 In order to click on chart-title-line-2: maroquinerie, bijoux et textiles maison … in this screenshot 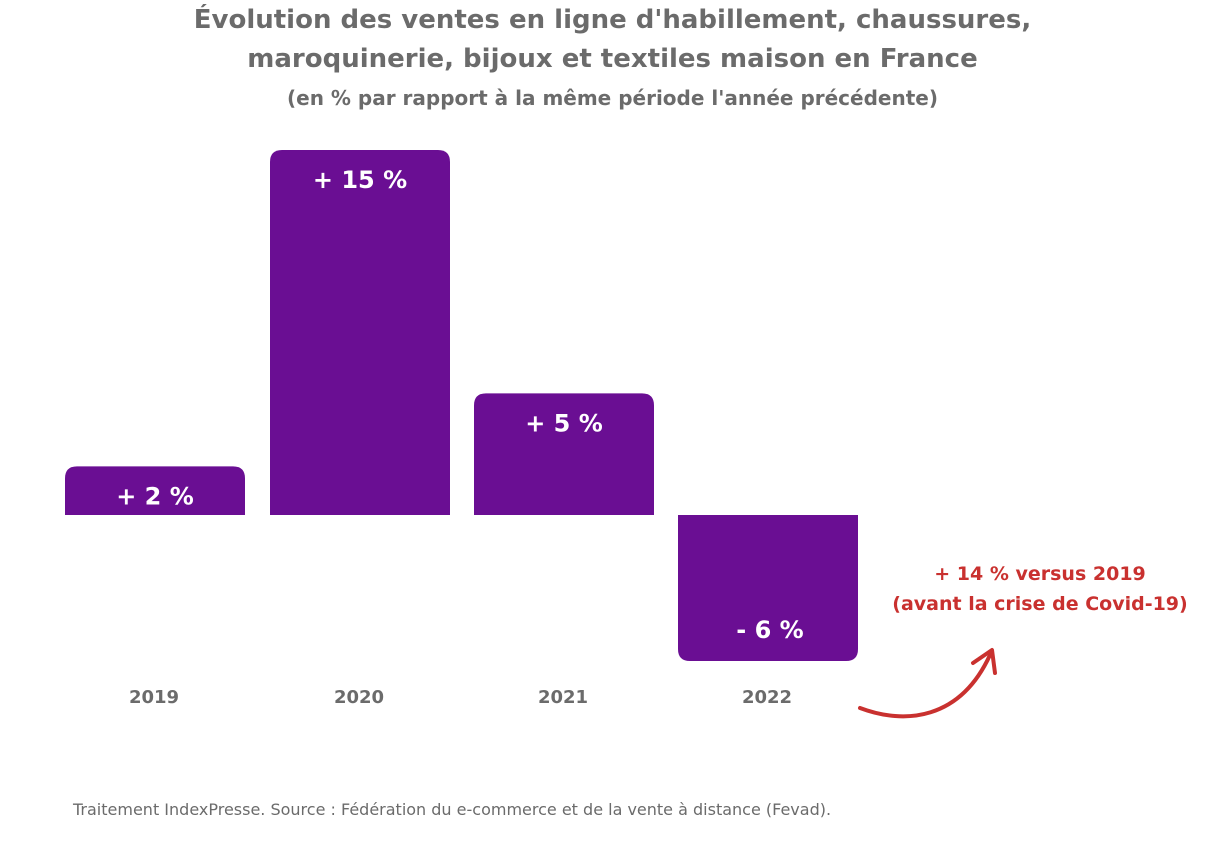, I will do `click(612, 59)`.